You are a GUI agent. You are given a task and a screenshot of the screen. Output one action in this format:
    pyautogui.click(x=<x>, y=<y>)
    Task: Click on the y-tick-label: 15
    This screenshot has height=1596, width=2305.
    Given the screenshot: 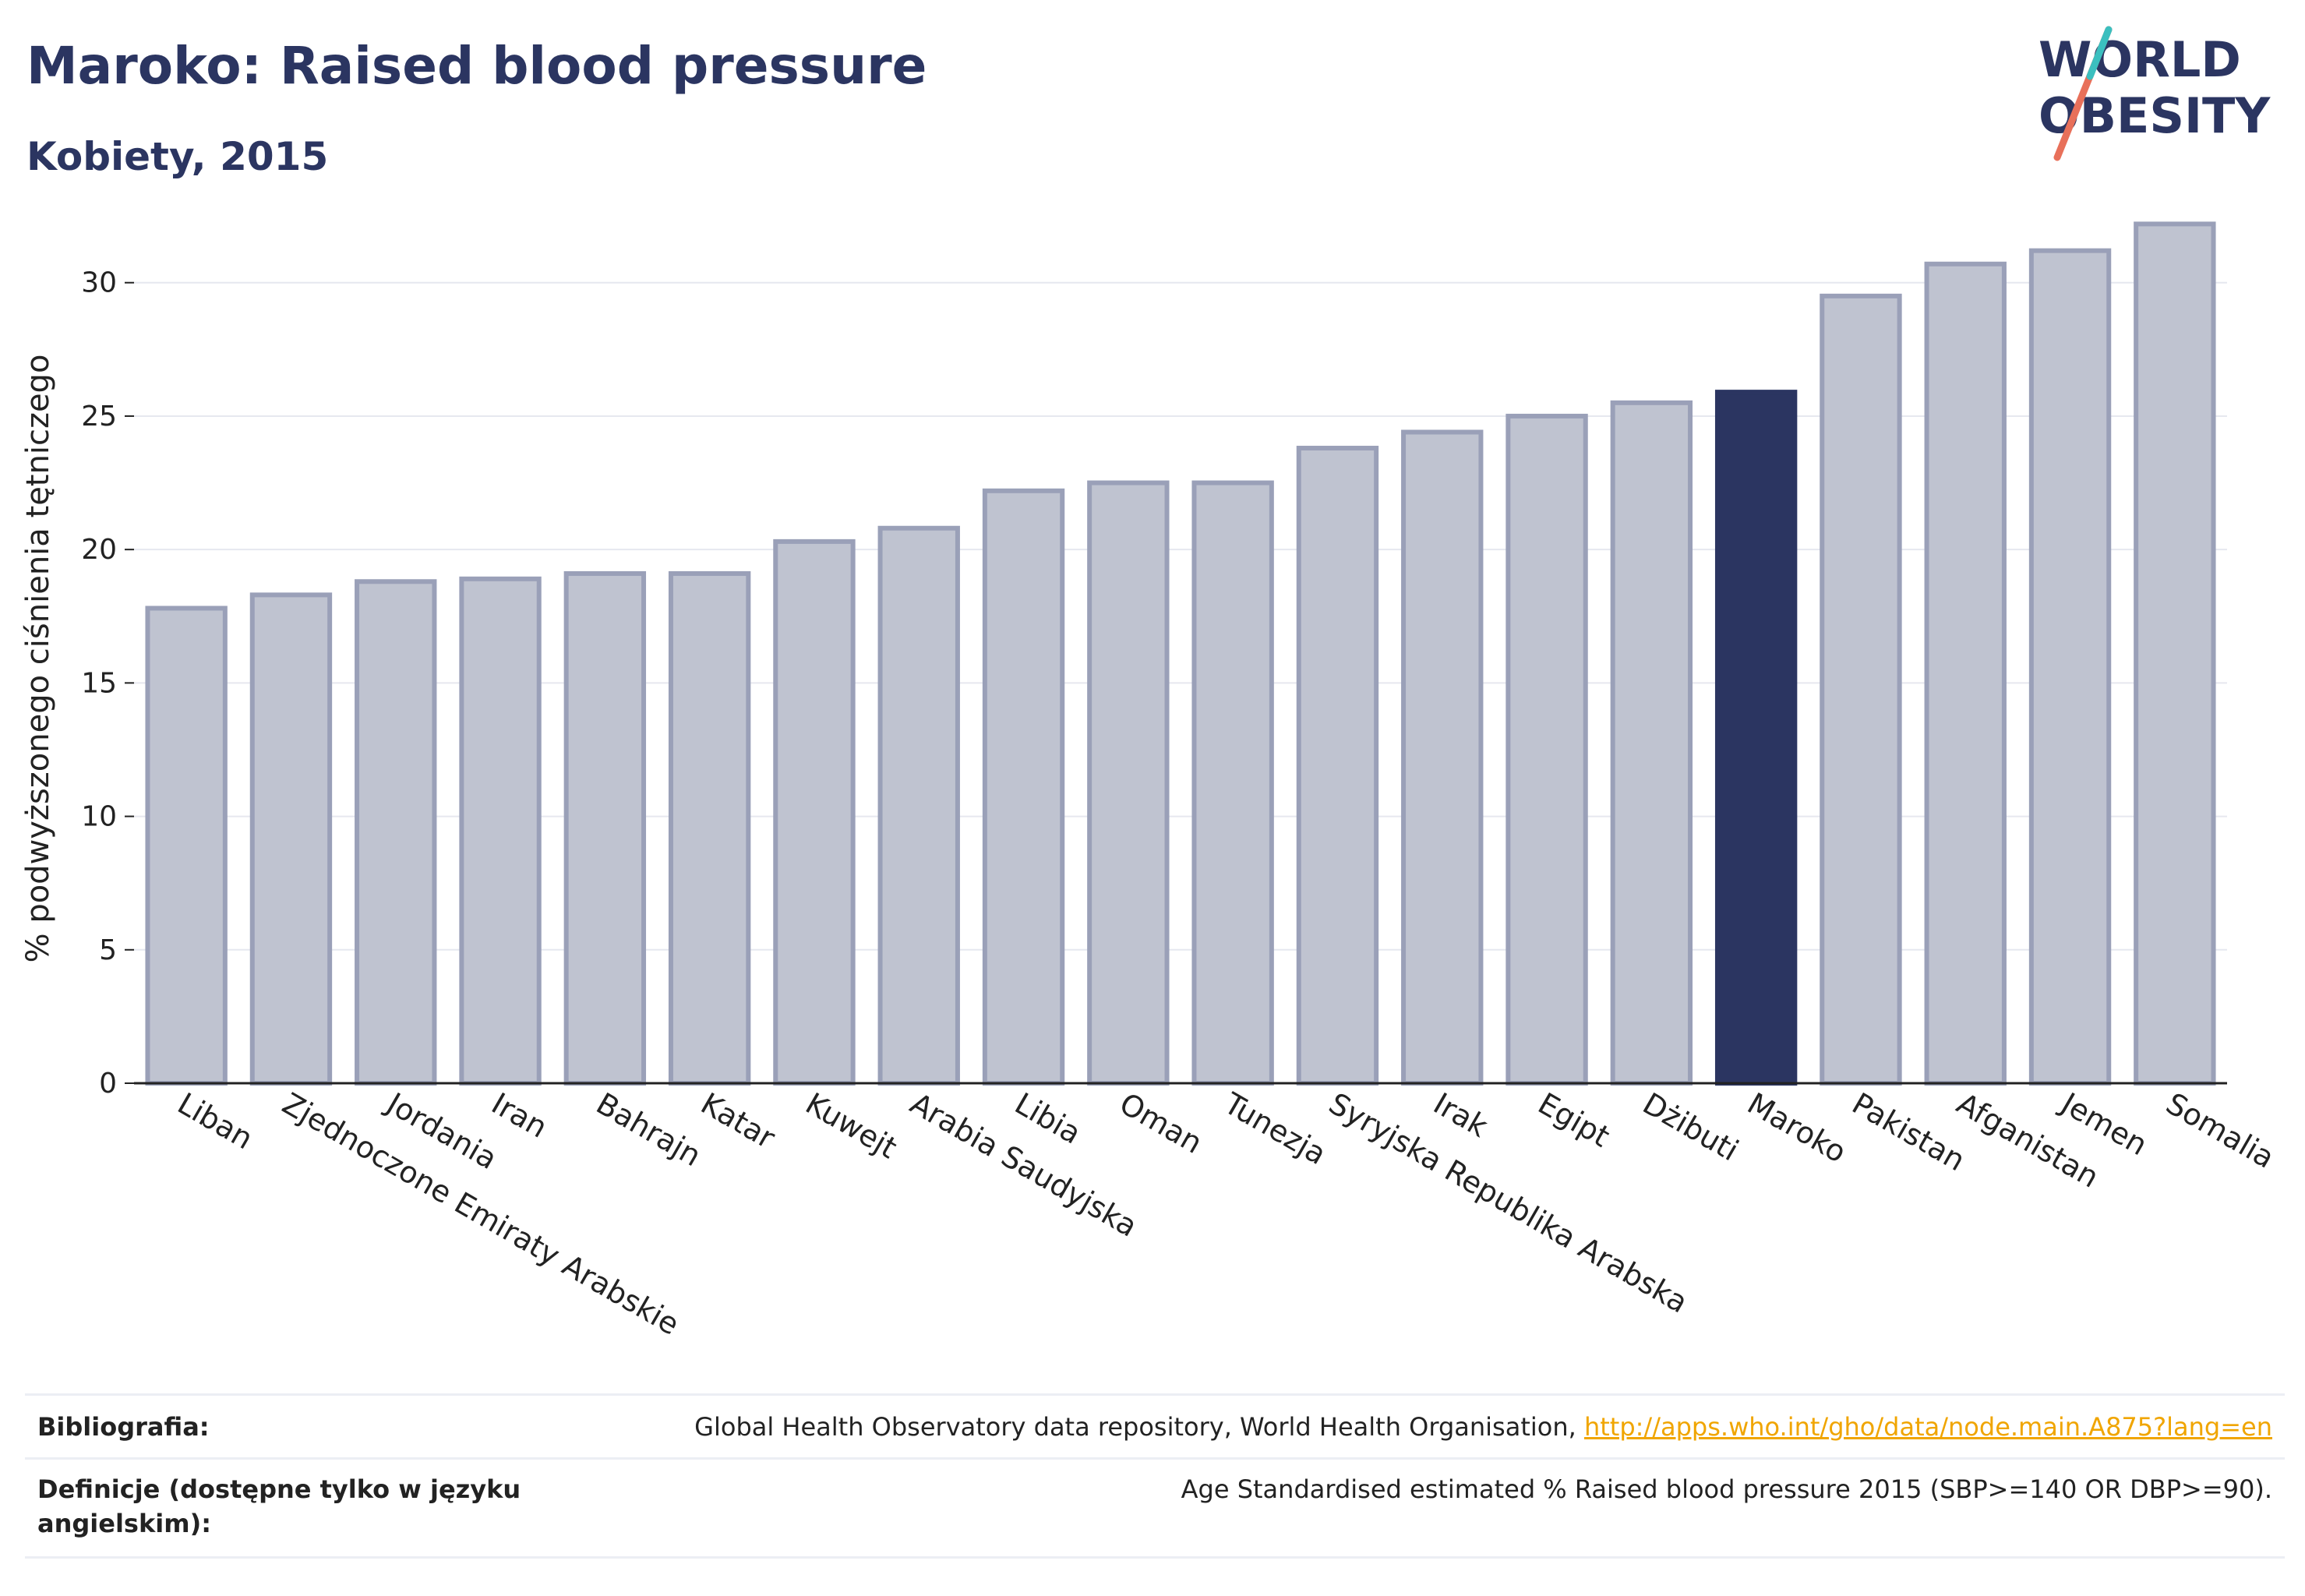 What is the action you would take?
    pyautogui.click(x=99, y=683)
    